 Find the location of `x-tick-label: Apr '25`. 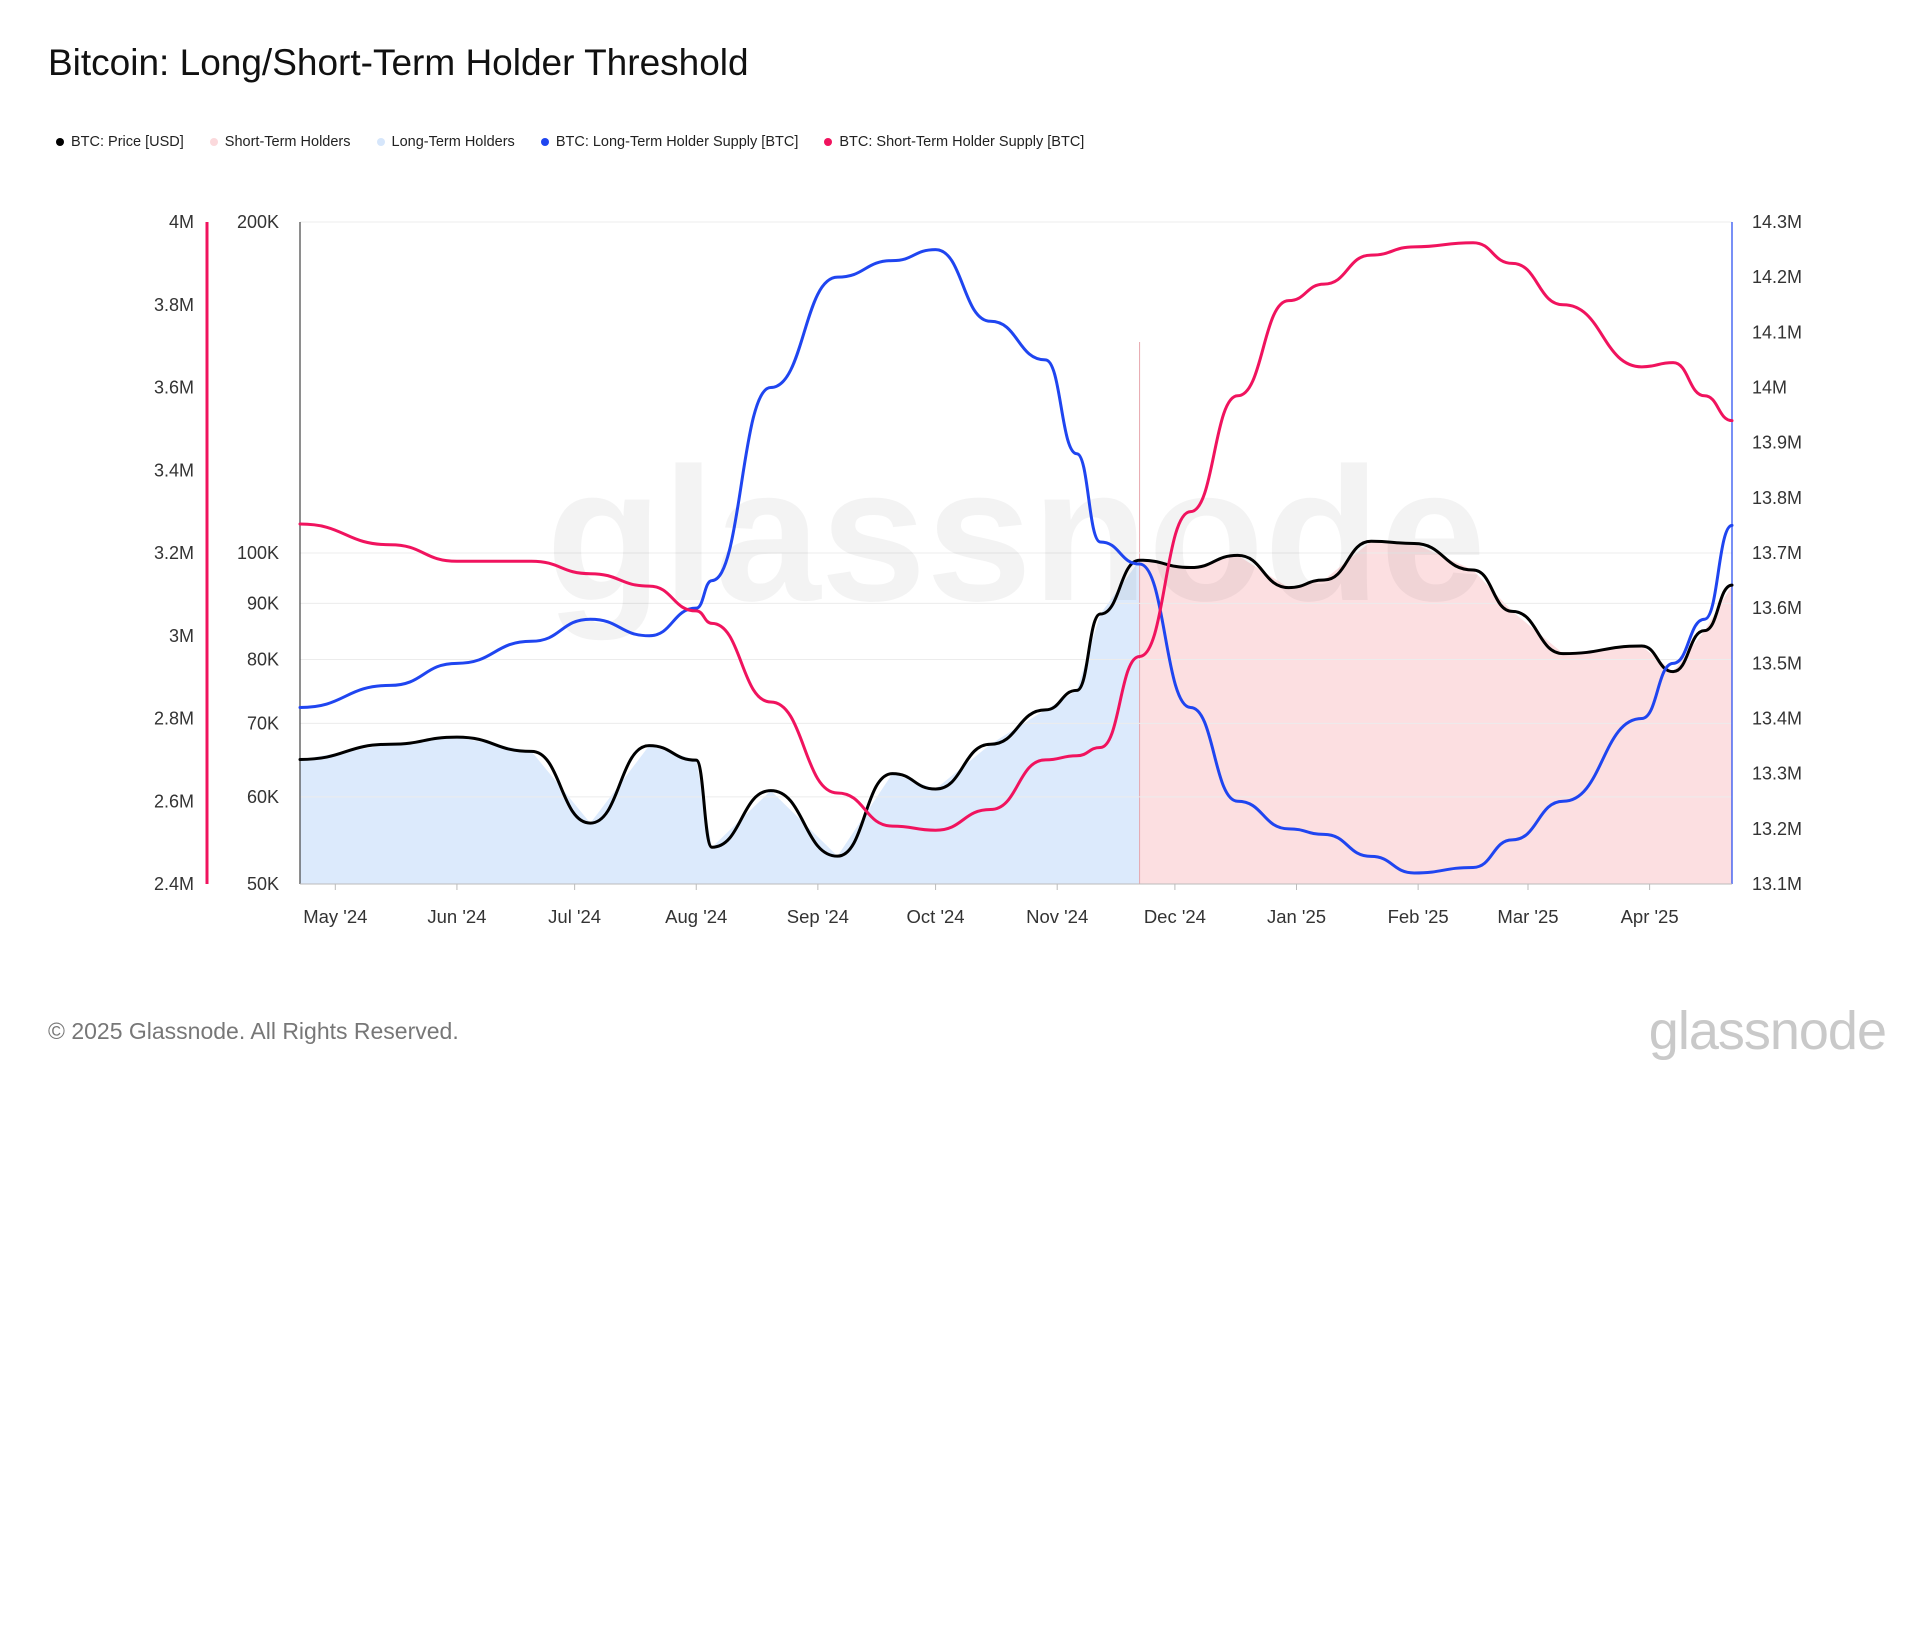

x-tick-label: Apr '25 is located at coordinates (1650, 916).